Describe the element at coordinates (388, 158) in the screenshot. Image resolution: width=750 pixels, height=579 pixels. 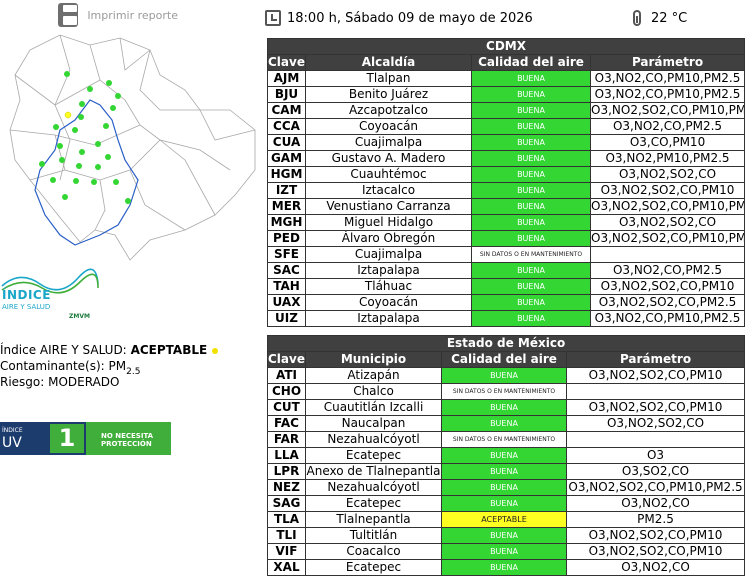
I see `station-location: Gustavo A. Madero` at that location.